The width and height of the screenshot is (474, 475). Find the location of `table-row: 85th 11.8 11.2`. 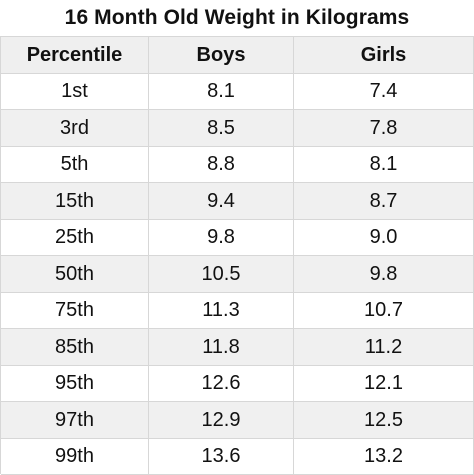

table-row: 85th 11.8 11.2 is located at coordinates (237, 347).